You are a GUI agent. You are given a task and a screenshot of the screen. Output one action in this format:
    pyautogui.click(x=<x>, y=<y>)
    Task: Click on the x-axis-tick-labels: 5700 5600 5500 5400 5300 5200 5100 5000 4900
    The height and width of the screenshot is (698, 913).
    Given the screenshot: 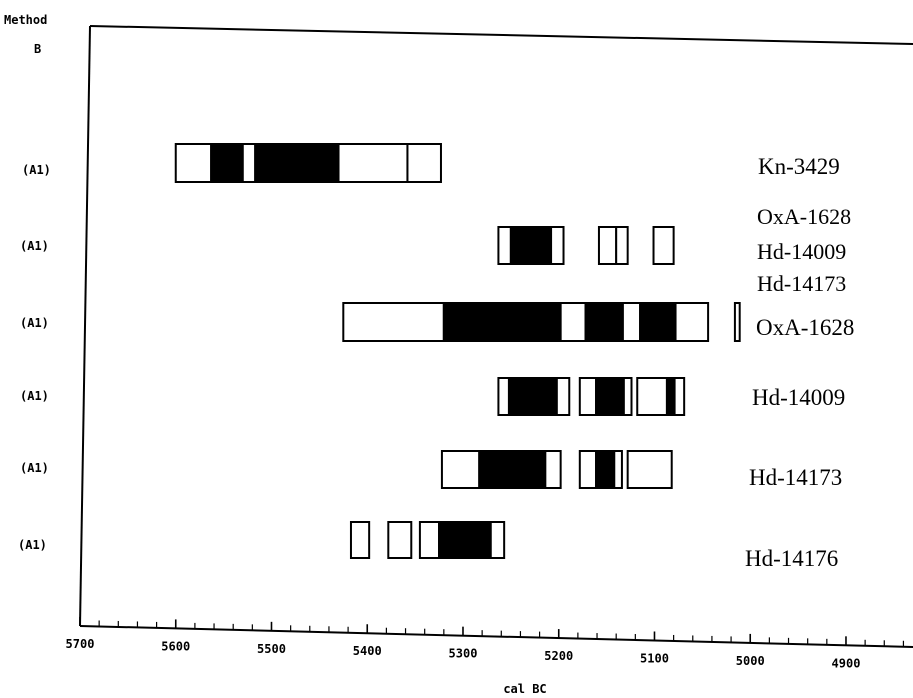 What is the action you would take?
    pyautogui.click(x=463, y=653)
    